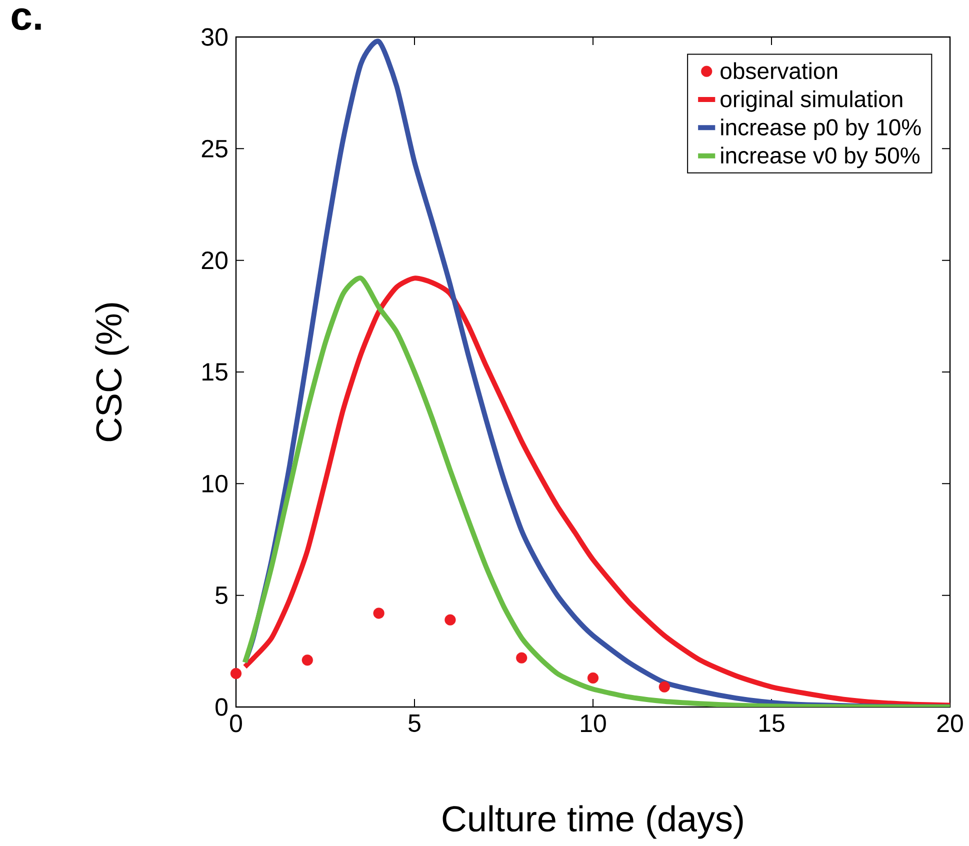 This screenshot has height=846, width=969. I want to click on x-axis-title: Culture time (days), so click(592, 822).